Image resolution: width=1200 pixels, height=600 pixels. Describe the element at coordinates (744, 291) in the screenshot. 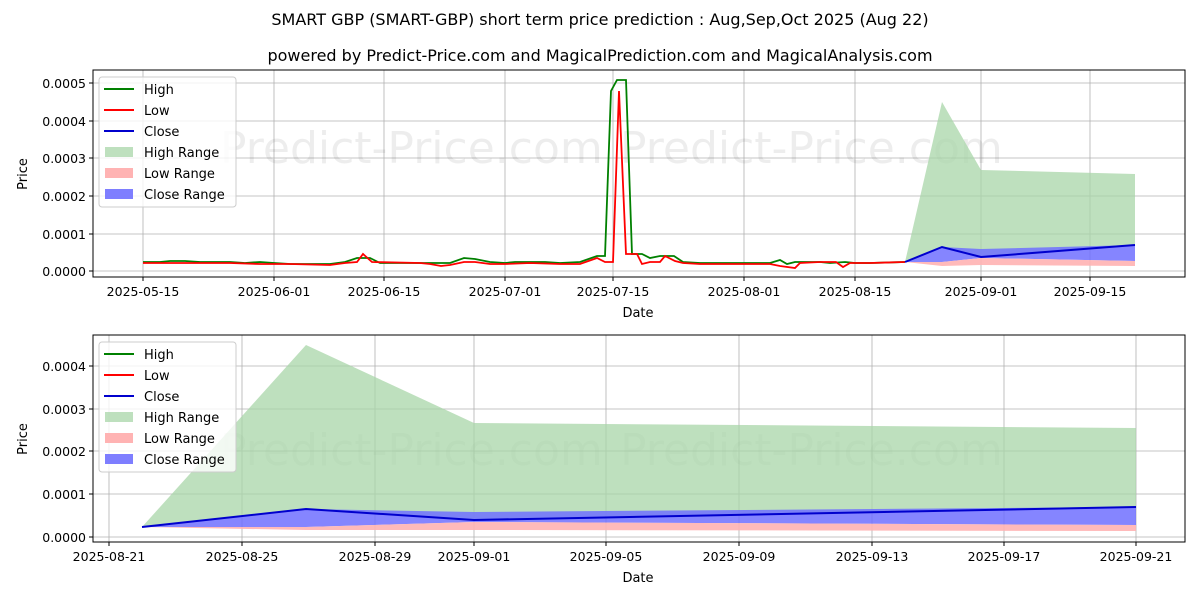

I see `x-tick: 2025-08-01` at that location.